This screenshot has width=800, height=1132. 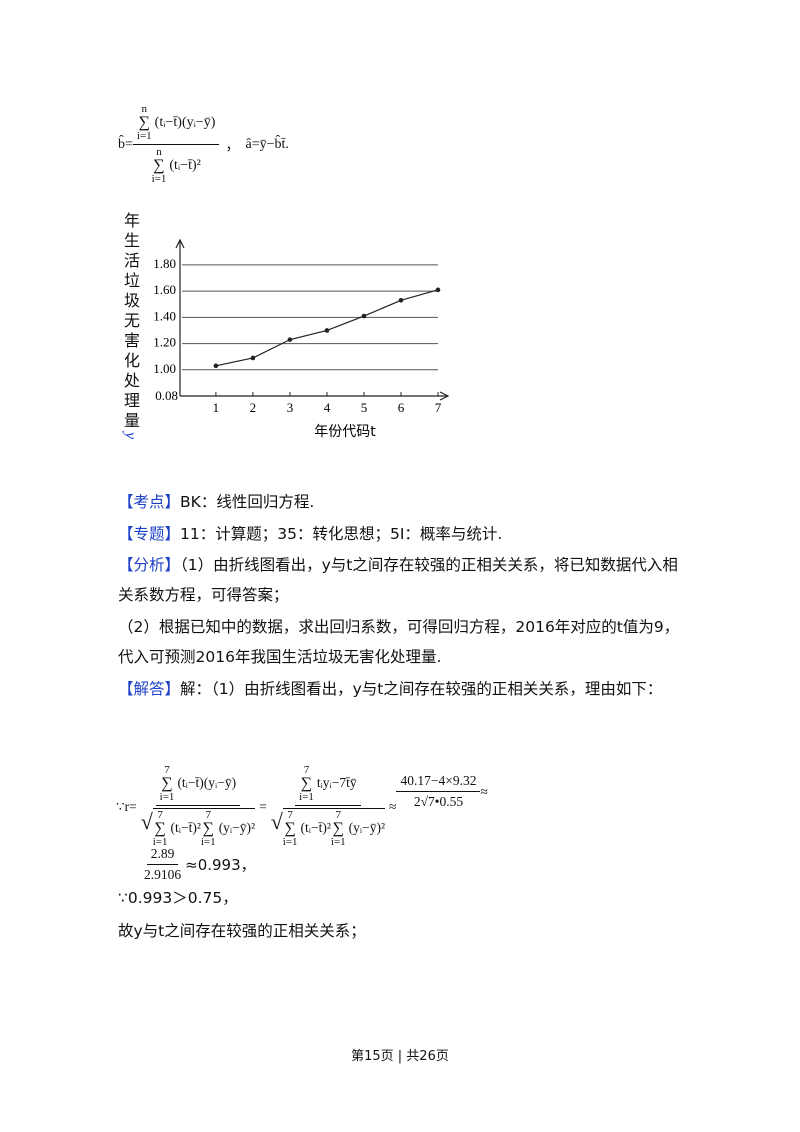 I want to click on paragraph-text: BK：线性回归方程., so click(x=247, y=502).